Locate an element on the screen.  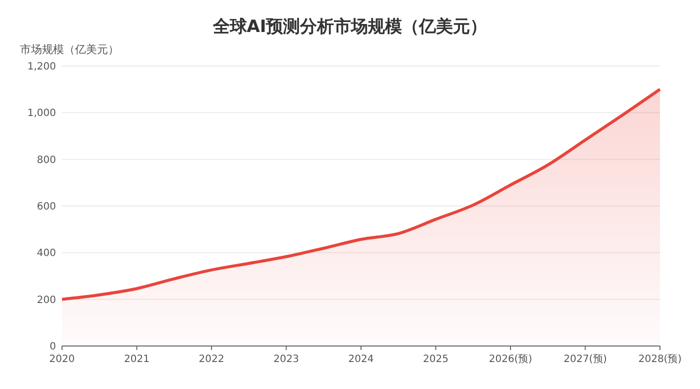
y-tick-label: 1,200 is located at coordinates (41, 67).